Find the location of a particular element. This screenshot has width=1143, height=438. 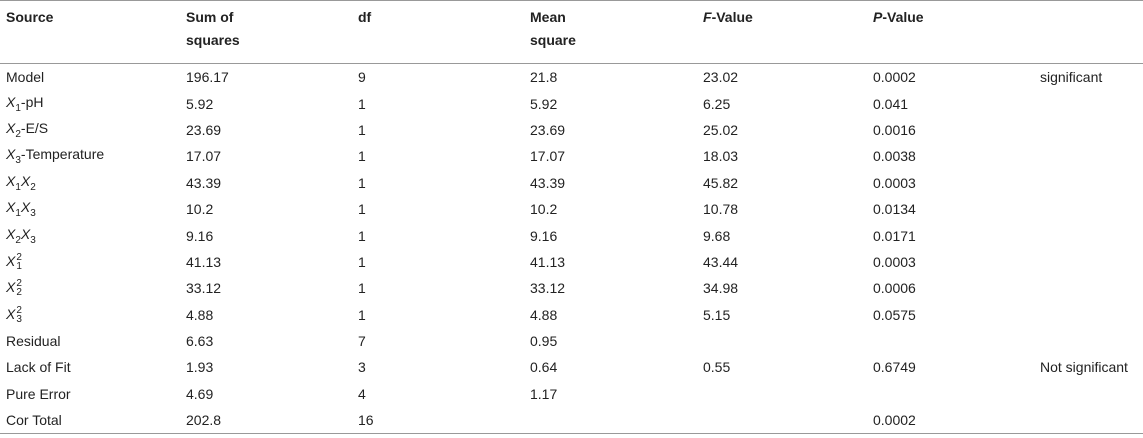

table-cell: X2X3 is located at coordinates (90, 235).